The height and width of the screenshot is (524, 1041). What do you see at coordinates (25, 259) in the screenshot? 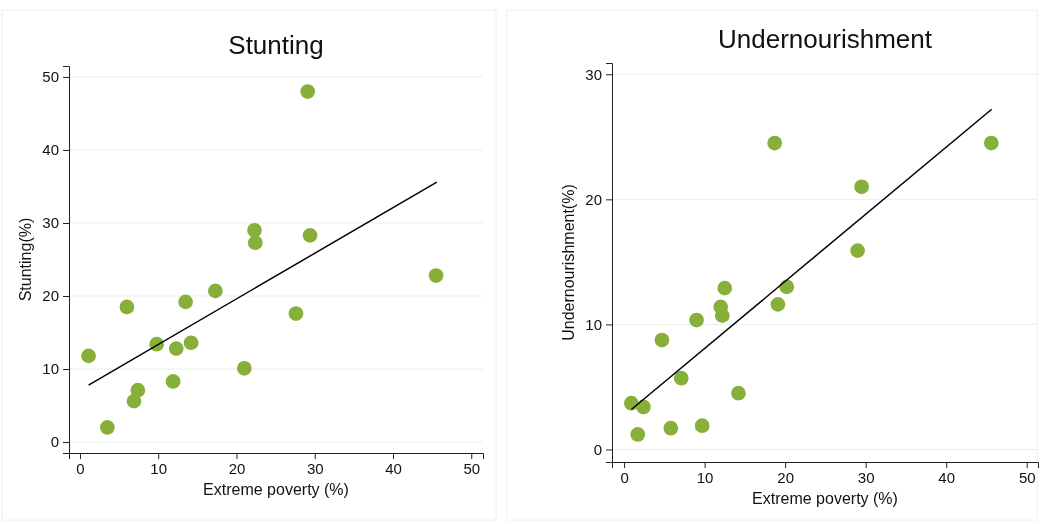
I see `y-axis-title: Stunting(%)` at bounding box center [25, 259].